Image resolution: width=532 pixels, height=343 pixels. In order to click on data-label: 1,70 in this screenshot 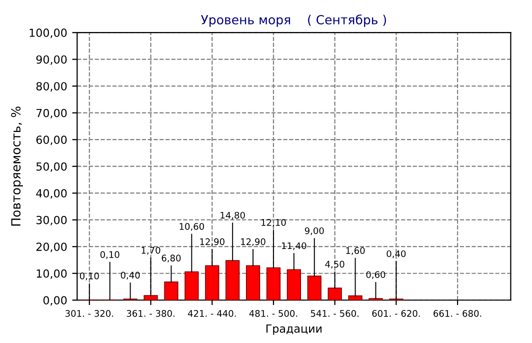, I will do `click(151, 250)`.